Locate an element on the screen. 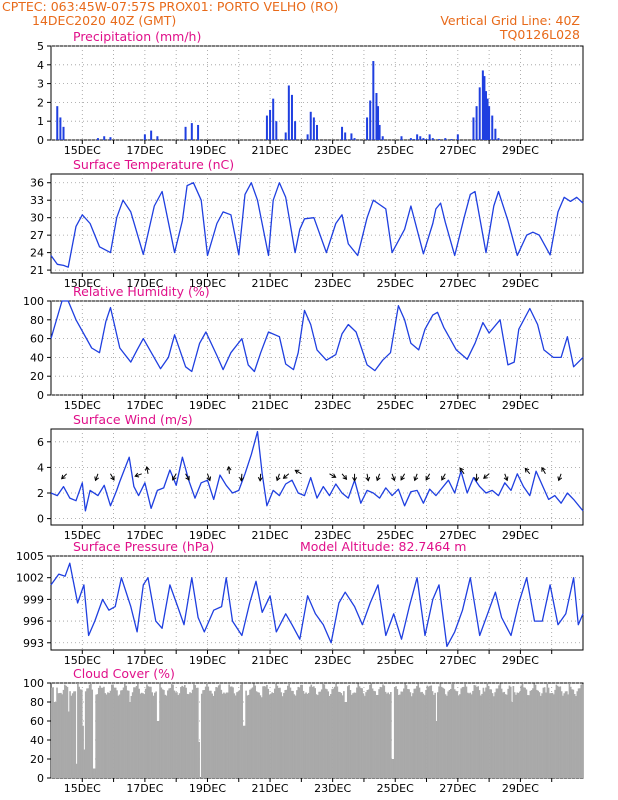 This screenshot has width=618, height=800. y-tick-label-wind: 2 is located at coordinates (40, 493).